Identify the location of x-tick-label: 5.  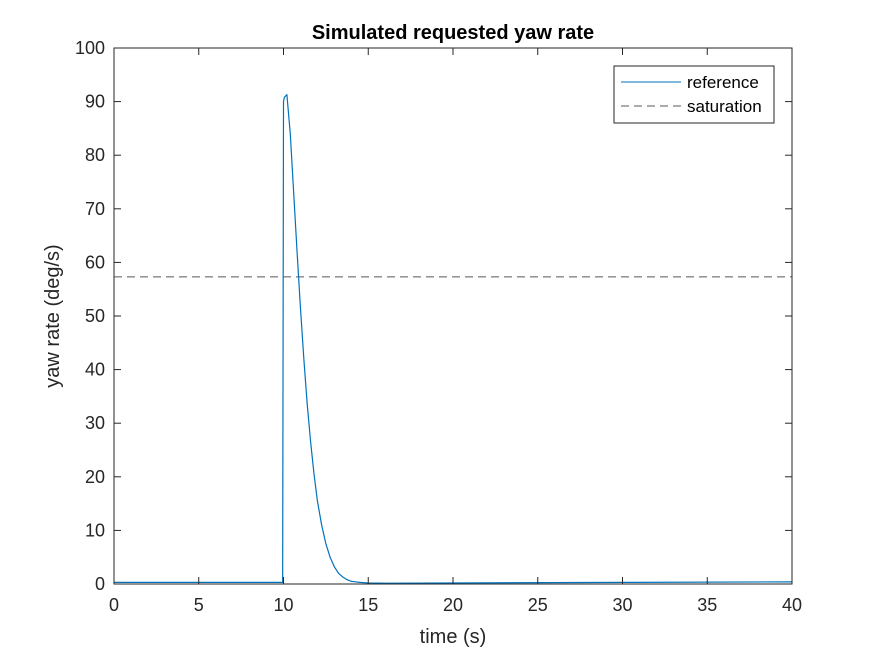
(199, 605).